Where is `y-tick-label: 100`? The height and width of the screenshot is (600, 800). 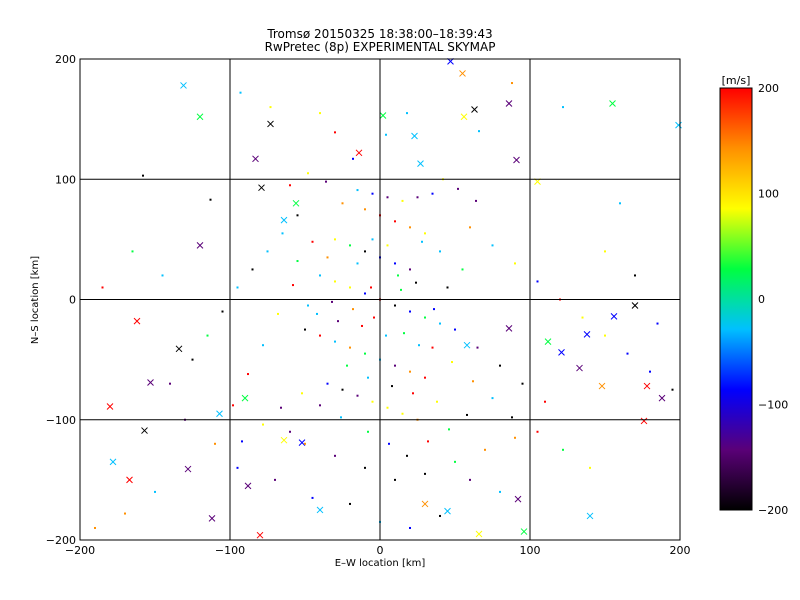 y-tick-label: 100 is located at coordinates (65, 179).